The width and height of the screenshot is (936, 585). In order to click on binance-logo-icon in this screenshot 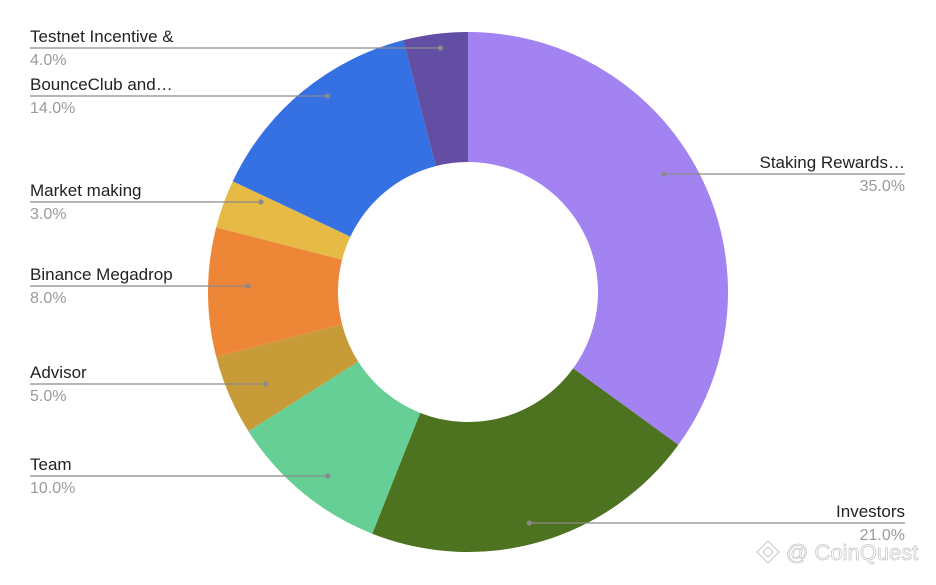, I will do `click(768, 552)`.